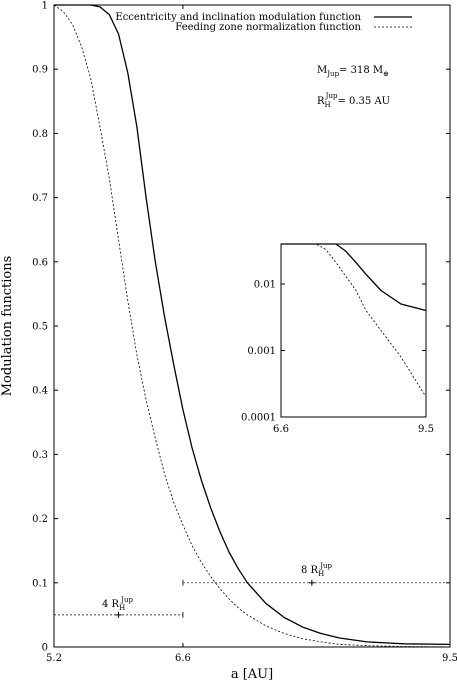 Image resolution: width=457 pixels, height=684 pixels. What do you see at coordinates (426, 429) in the screenshot?
I see `inset-x-tick-label: 9.5` at bounding box center [426, 429].